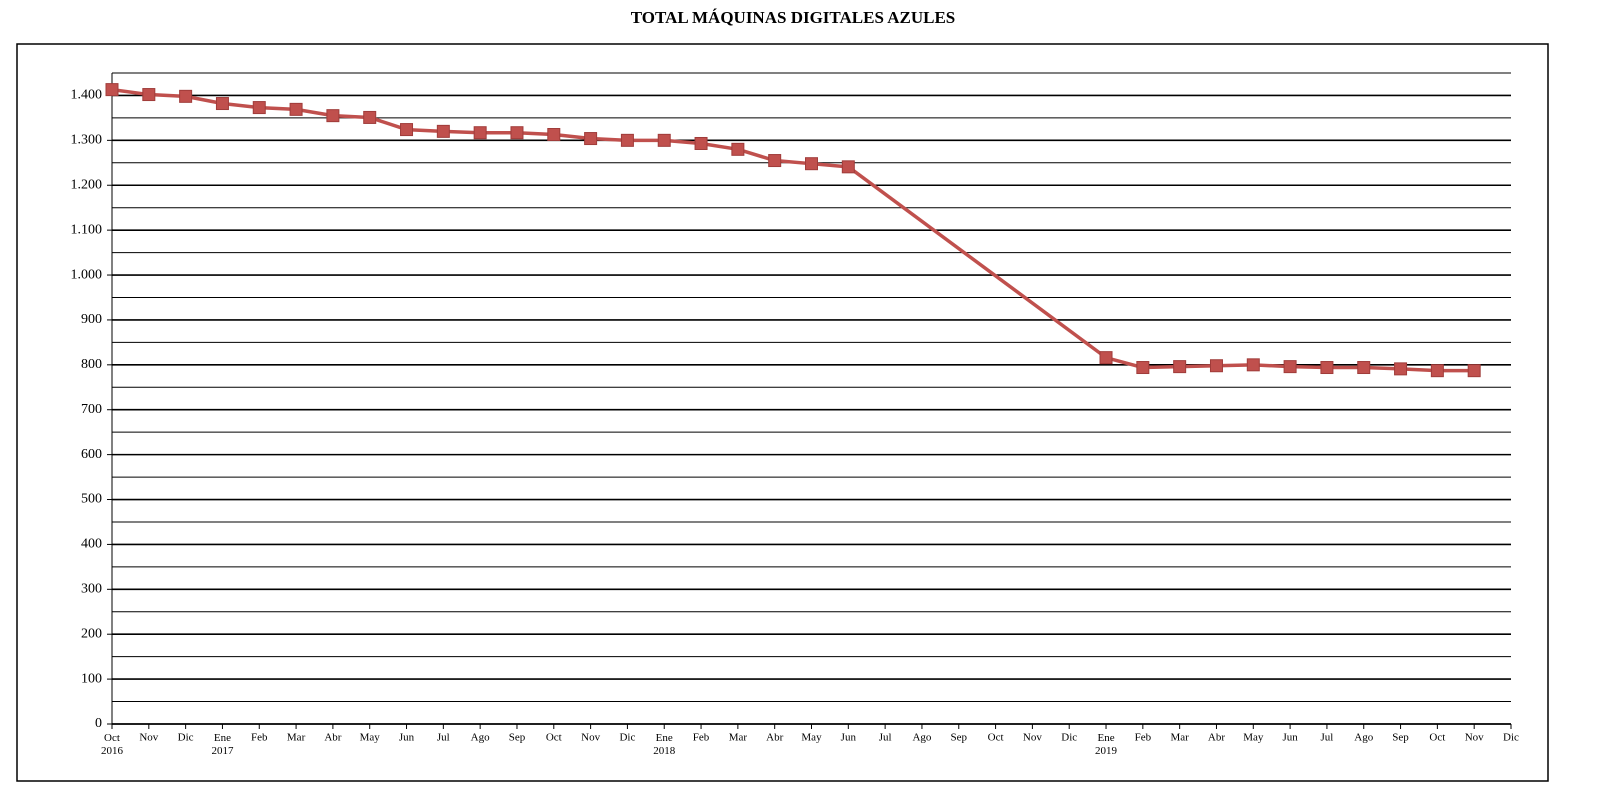  Describe the element at coordinates (1106, 744) in the screenshot. I see `x-tick-label: Ene 2019` at that location.